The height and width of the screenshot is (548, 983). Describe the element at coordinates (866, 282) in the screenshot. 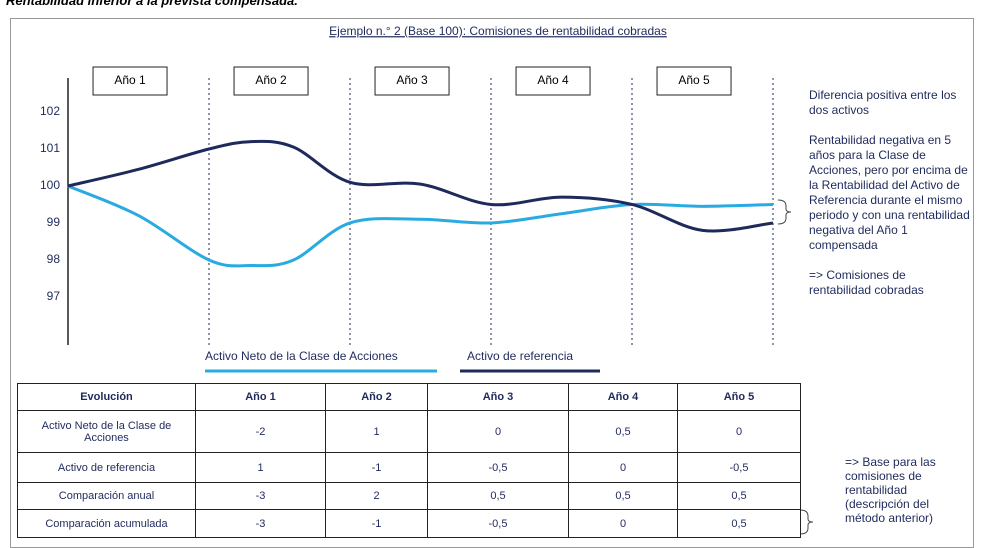

I see `note: => Comisiones de rentabilidad cobradas` at that location.